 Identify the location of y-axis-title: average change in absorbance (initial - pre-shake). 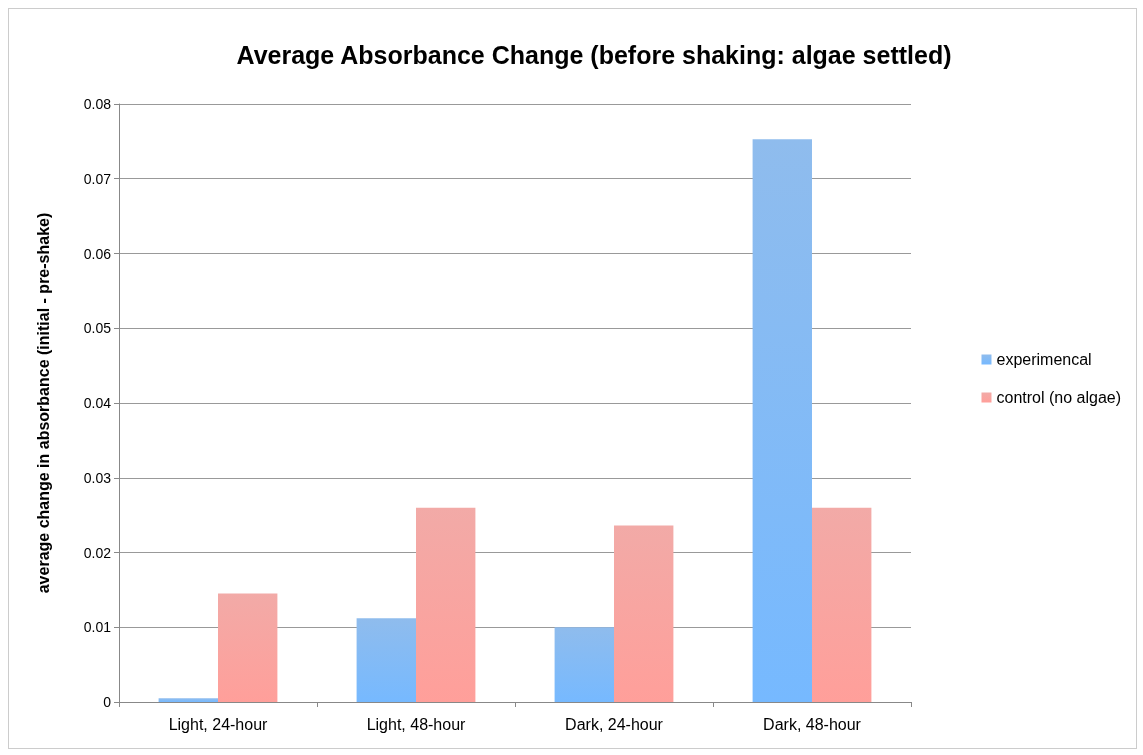
(43, 403).